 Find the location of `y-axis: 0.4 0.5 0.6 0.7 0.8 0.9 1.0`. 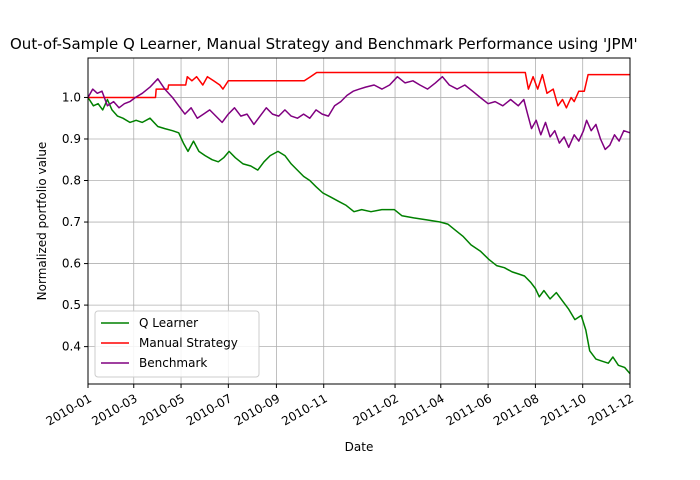

y-axis: 0.4 0.5 0.6 0.7 0.8 0.9 1.0 is located at coordinates (75, 222).